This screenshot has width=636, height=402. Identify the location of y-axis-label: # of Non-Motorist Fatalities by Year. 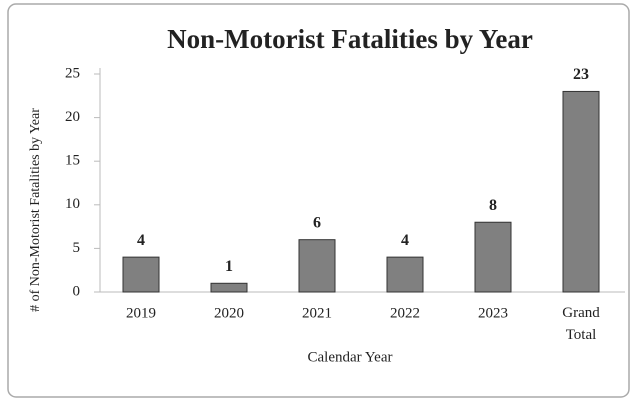
(35, 210).